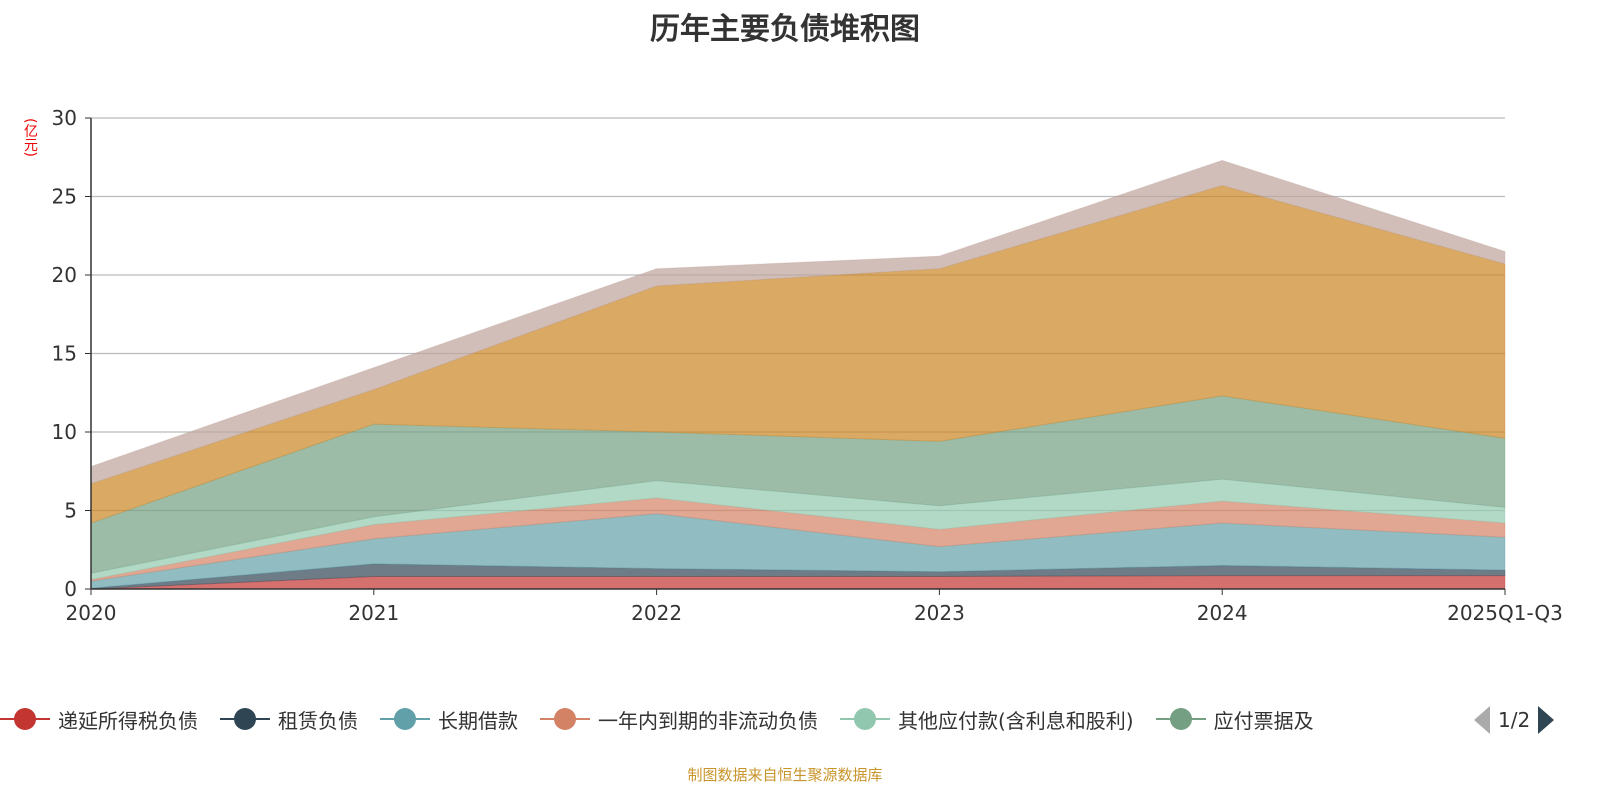  I want to click on legend-pager: 1/2, so click(1512, 720).